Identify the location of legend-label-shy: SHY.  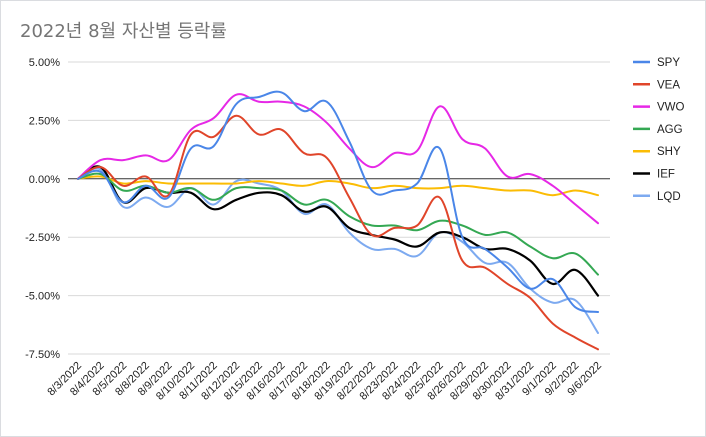
(669, 152).